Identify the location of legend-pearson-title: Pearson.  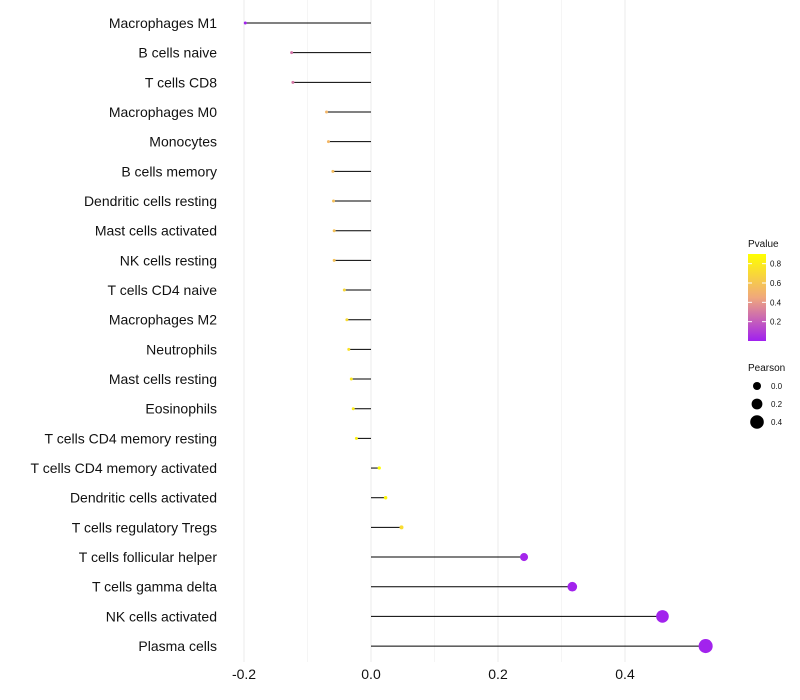
(766, 368).